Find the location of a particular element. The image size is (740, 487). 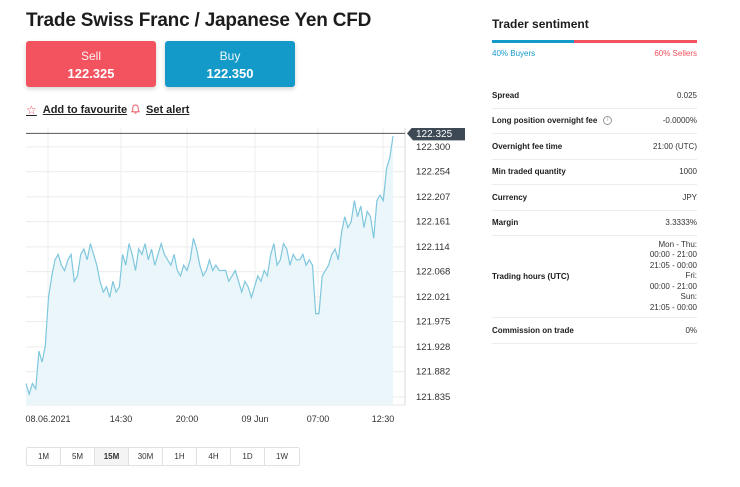

y-tick-label: 122.114 is located at coordinates (433, 247).